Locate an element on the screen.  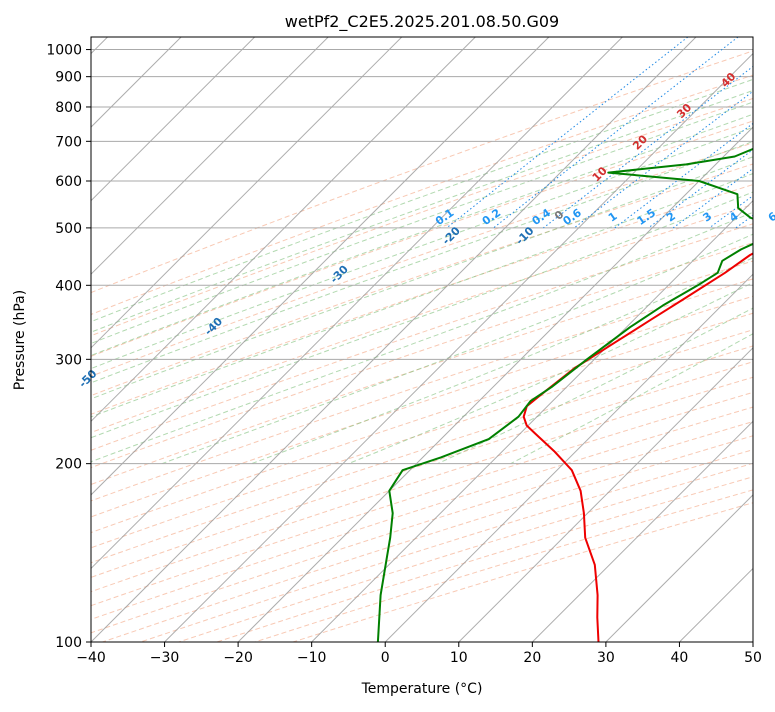
y-tick-label: 800 is located at coordinates (68, 108).